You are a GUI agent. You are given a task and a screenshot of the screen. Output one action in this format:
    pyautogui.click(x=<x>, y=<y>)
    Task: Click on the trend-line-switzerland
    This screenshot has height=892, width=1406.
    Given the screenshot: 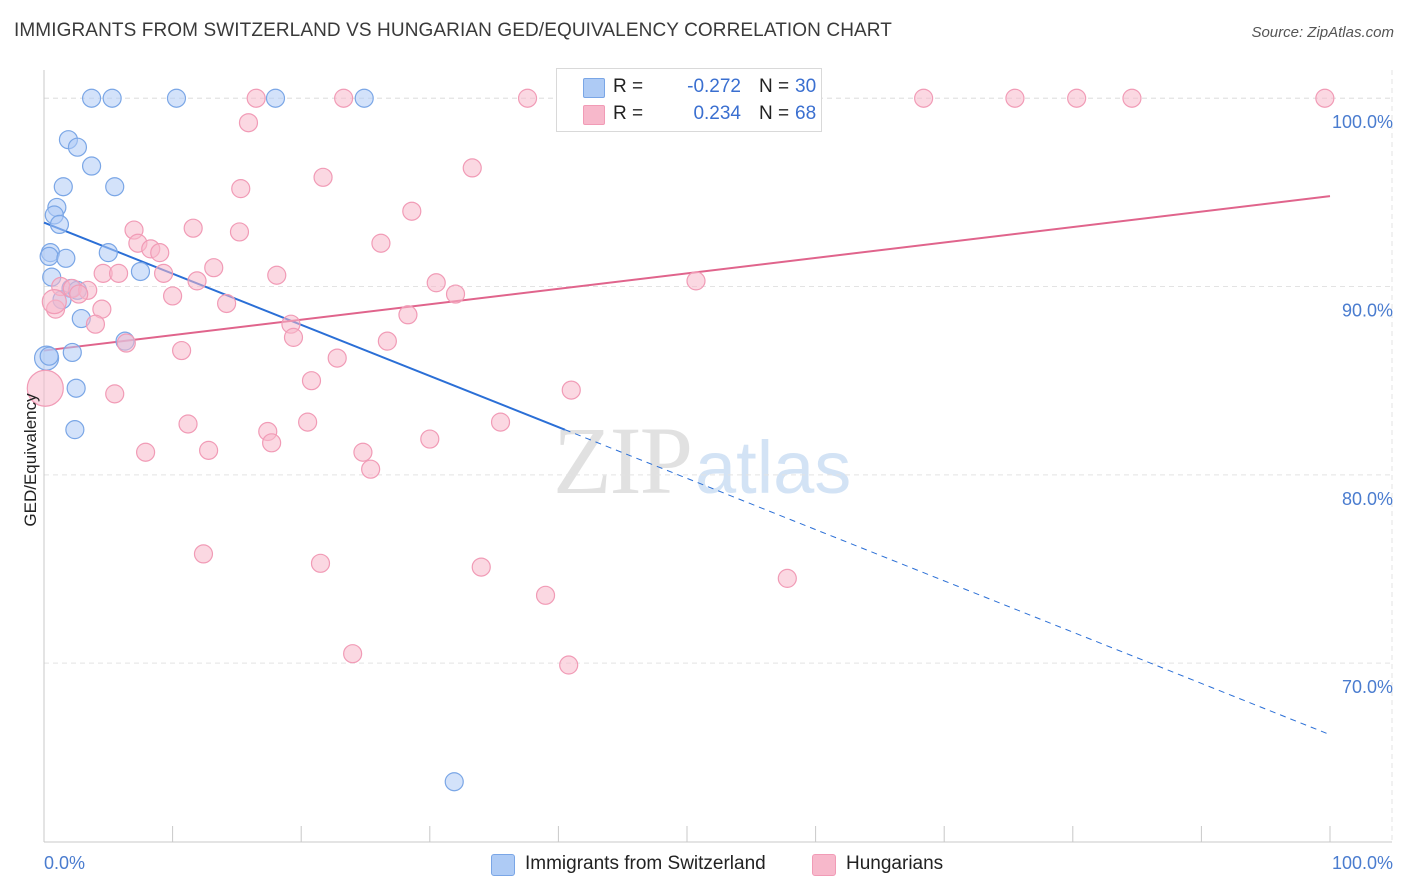 What is the action you would take?
    pyautogui.click(x=304, y=326)
    